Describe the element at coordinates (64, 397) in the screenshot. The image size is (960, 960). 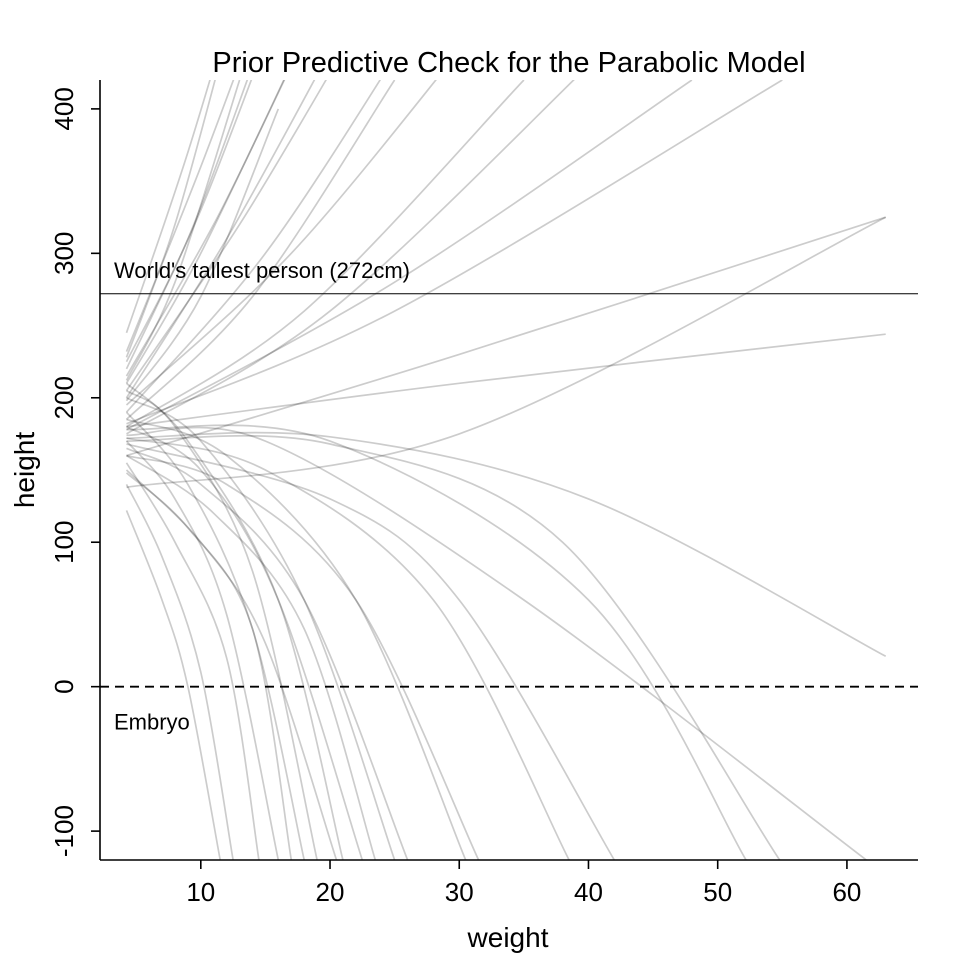
I see `y-tick-label: 200` at that location.